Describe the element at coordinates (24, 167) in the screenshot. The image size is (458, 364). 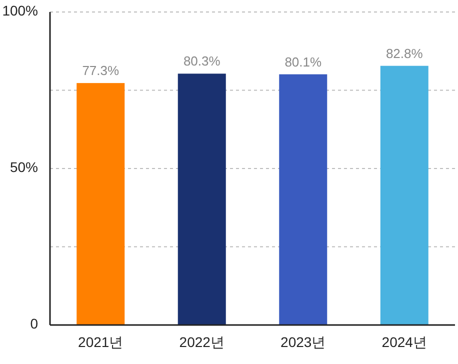
I see `y-tick-label: 50%` at that location.